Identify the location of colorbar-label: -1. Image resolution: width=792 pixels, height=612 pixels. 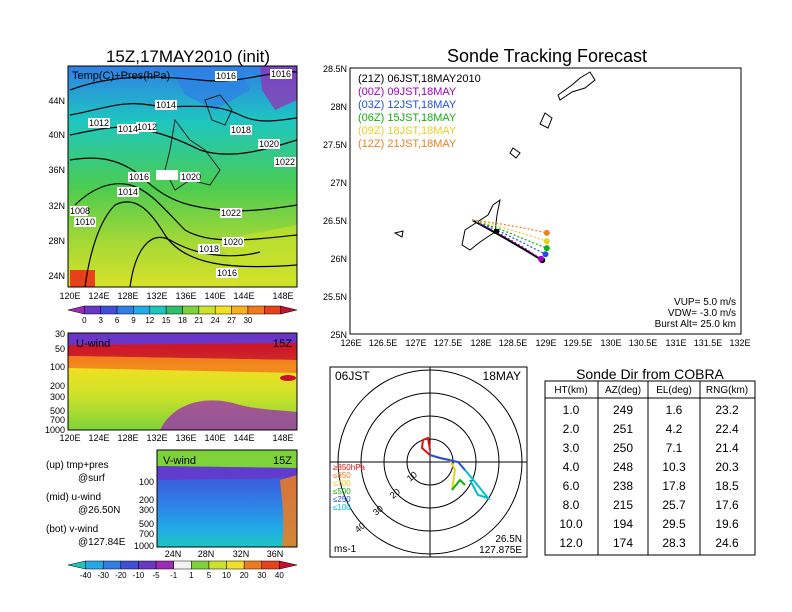
(174, 575).